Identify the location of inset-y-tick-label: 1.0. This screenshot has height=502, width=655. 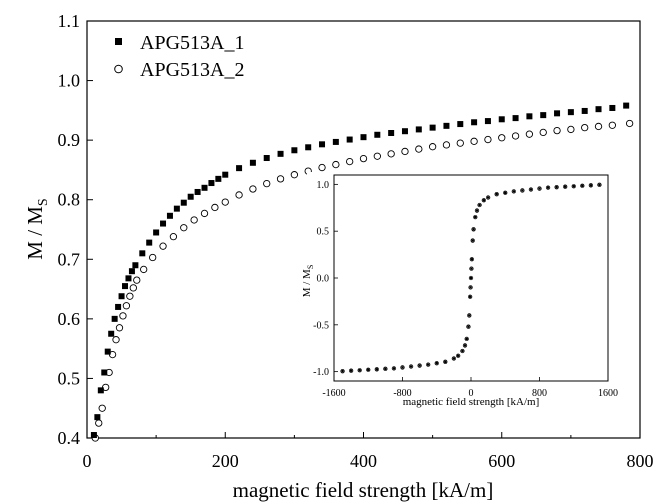
(323, 185).